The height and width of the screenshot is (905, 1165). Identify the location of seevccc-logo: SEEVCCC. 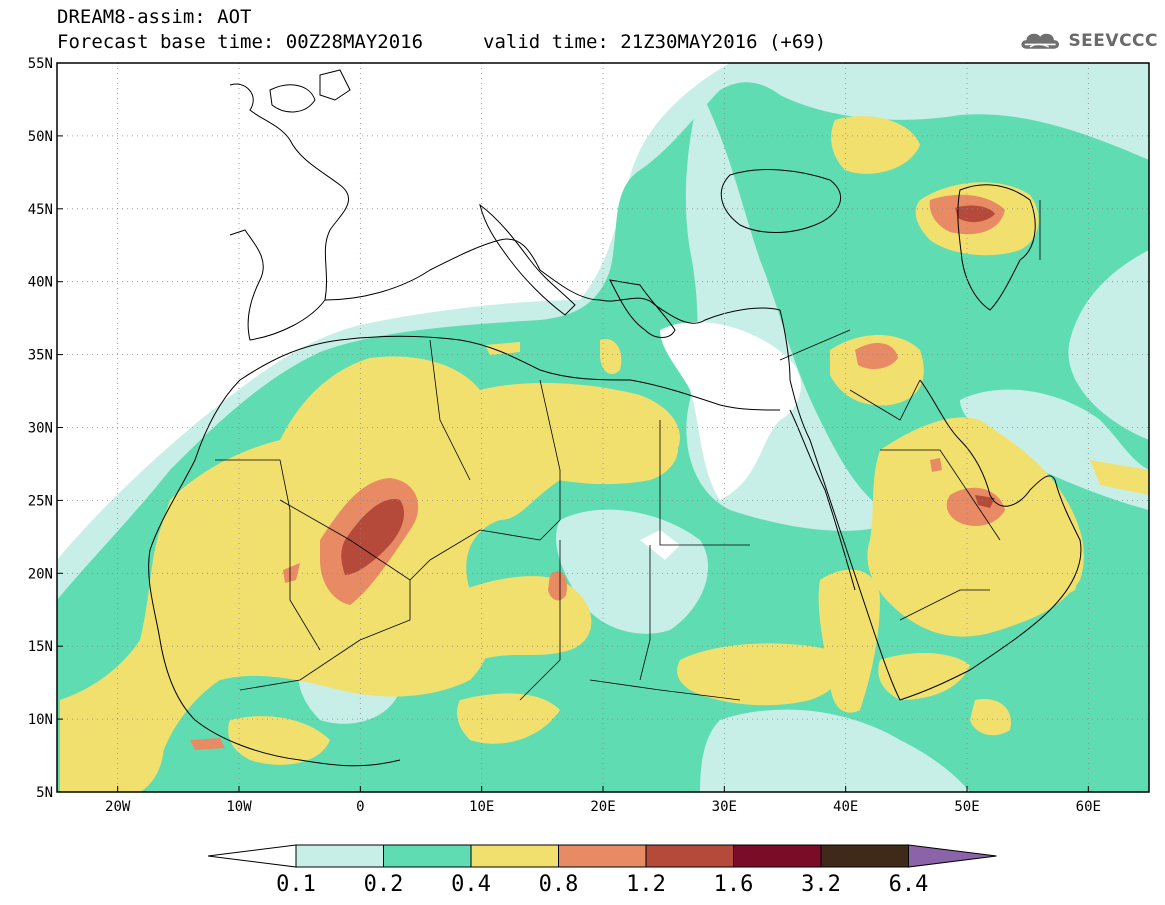
(1088, 41).